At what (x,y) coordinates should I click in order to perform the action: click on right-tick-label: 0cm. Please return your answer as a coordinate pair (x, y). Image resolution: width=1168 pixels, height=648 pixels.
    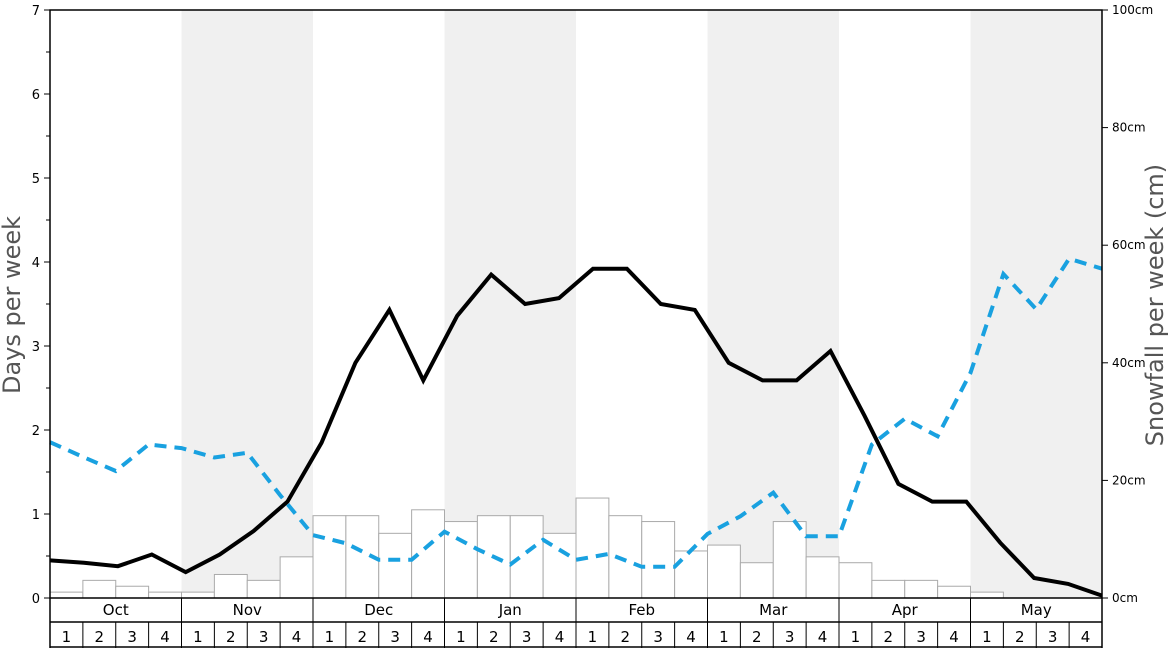
    Looking at the image, I should click on (1125, 598).